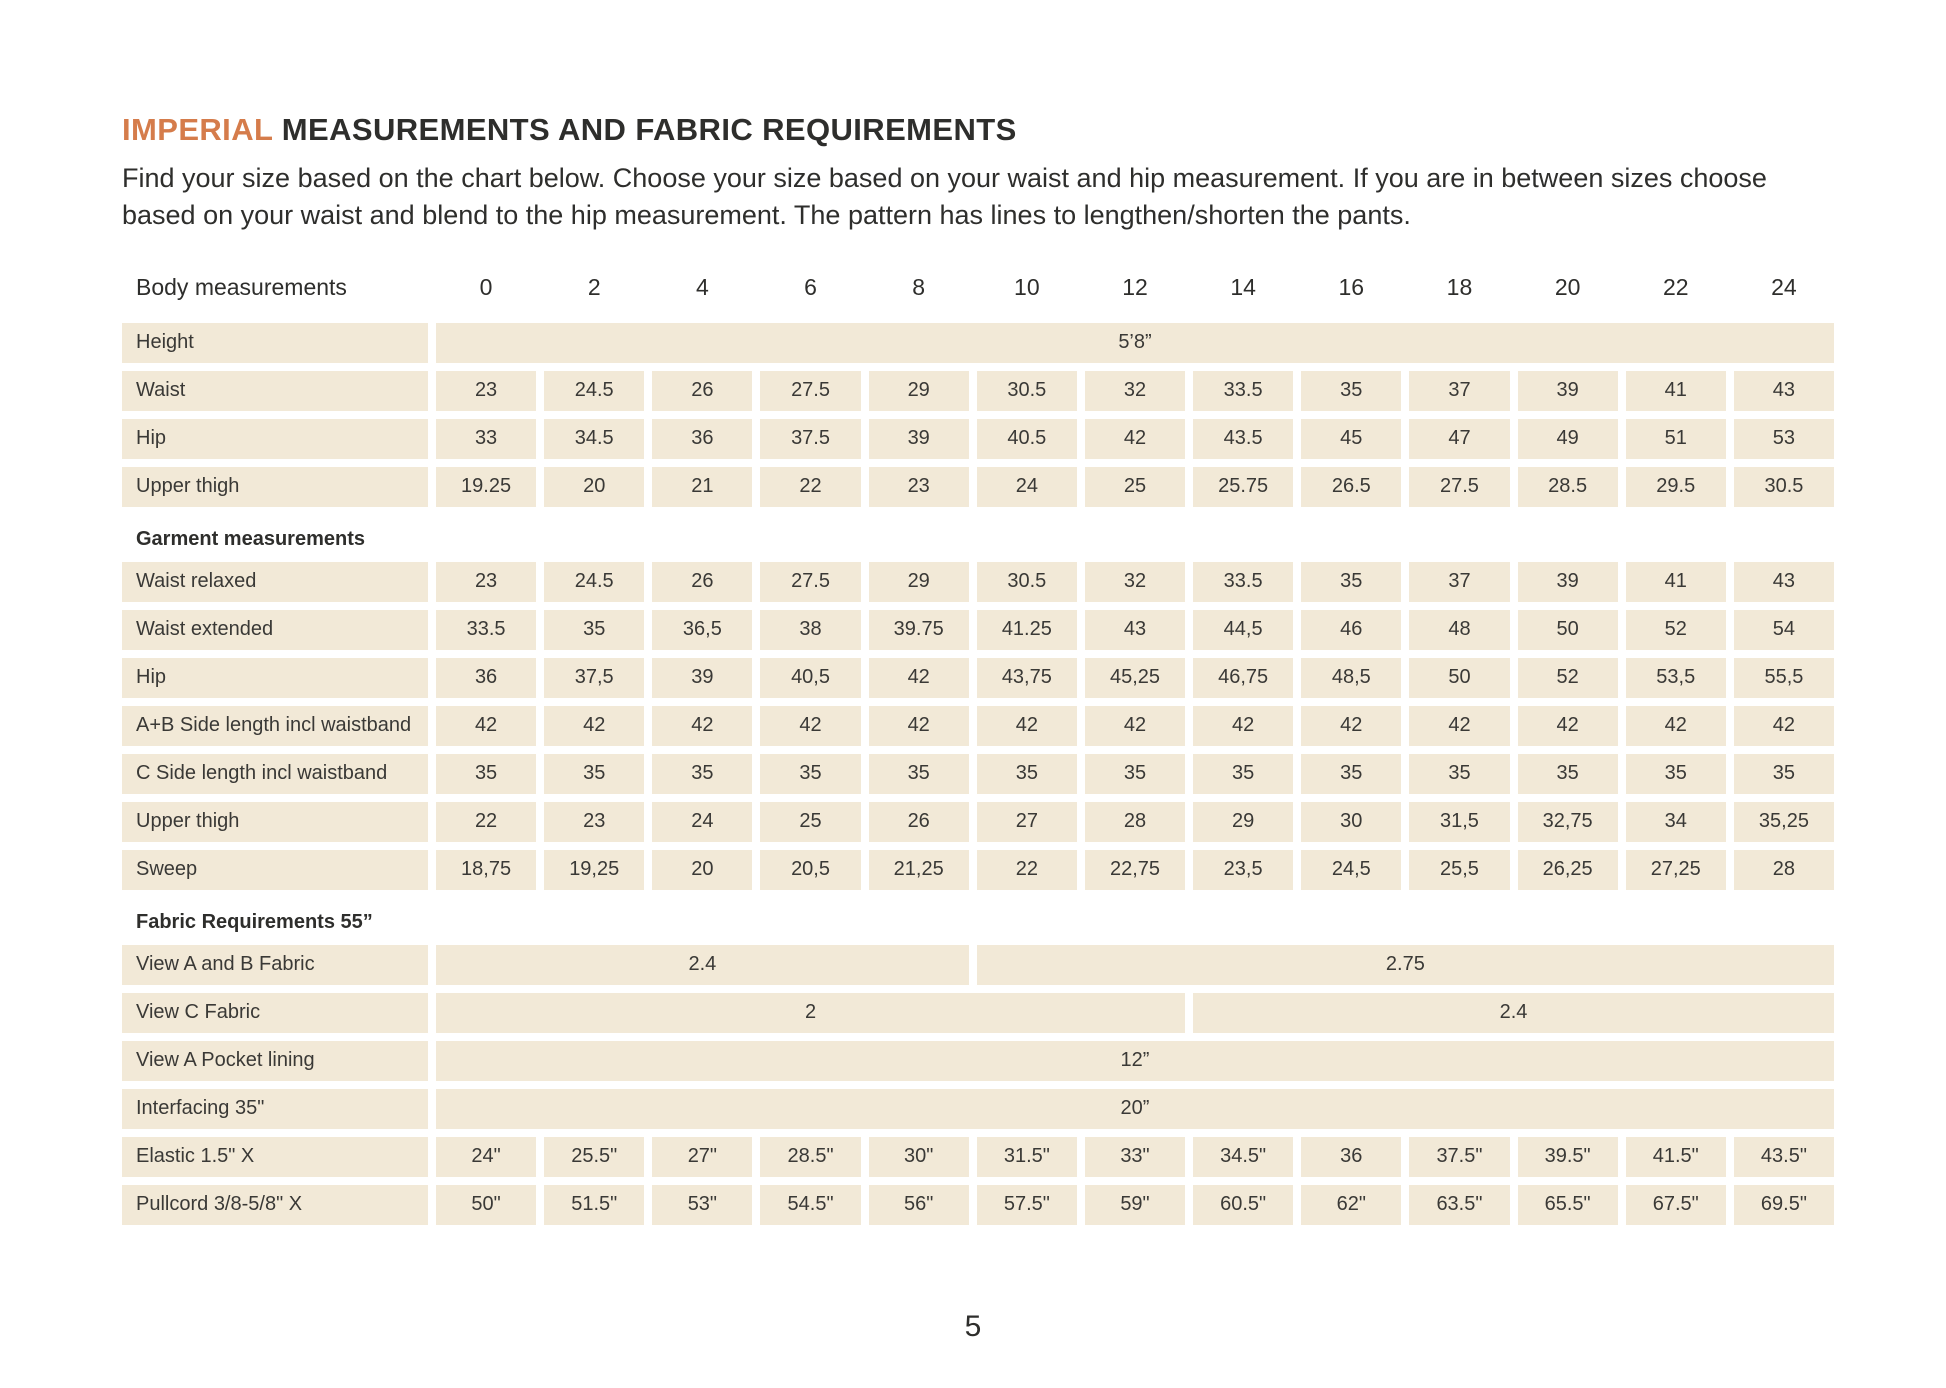 This screenshot has height=1388, width=1946. Describe the element at coordinates (594, 486) in the screenshot. I see `value-cell: 20` at that location.